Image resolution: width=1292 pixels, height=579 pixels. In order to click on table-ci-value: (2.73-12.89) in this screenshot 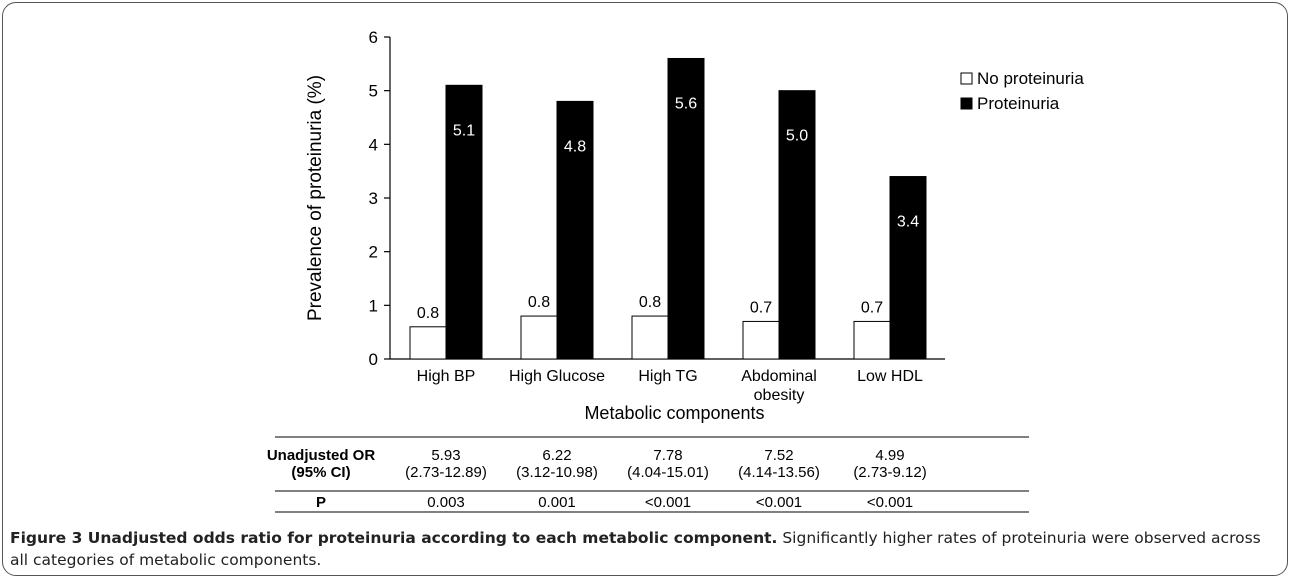, I will do `click(446, 472)`.